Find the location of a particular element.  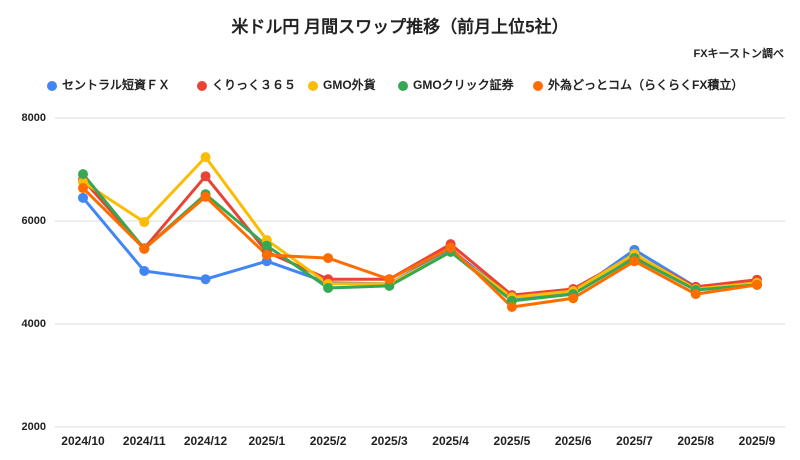

x-tick-label: 2024/12 is located at coordinates (206, 441).